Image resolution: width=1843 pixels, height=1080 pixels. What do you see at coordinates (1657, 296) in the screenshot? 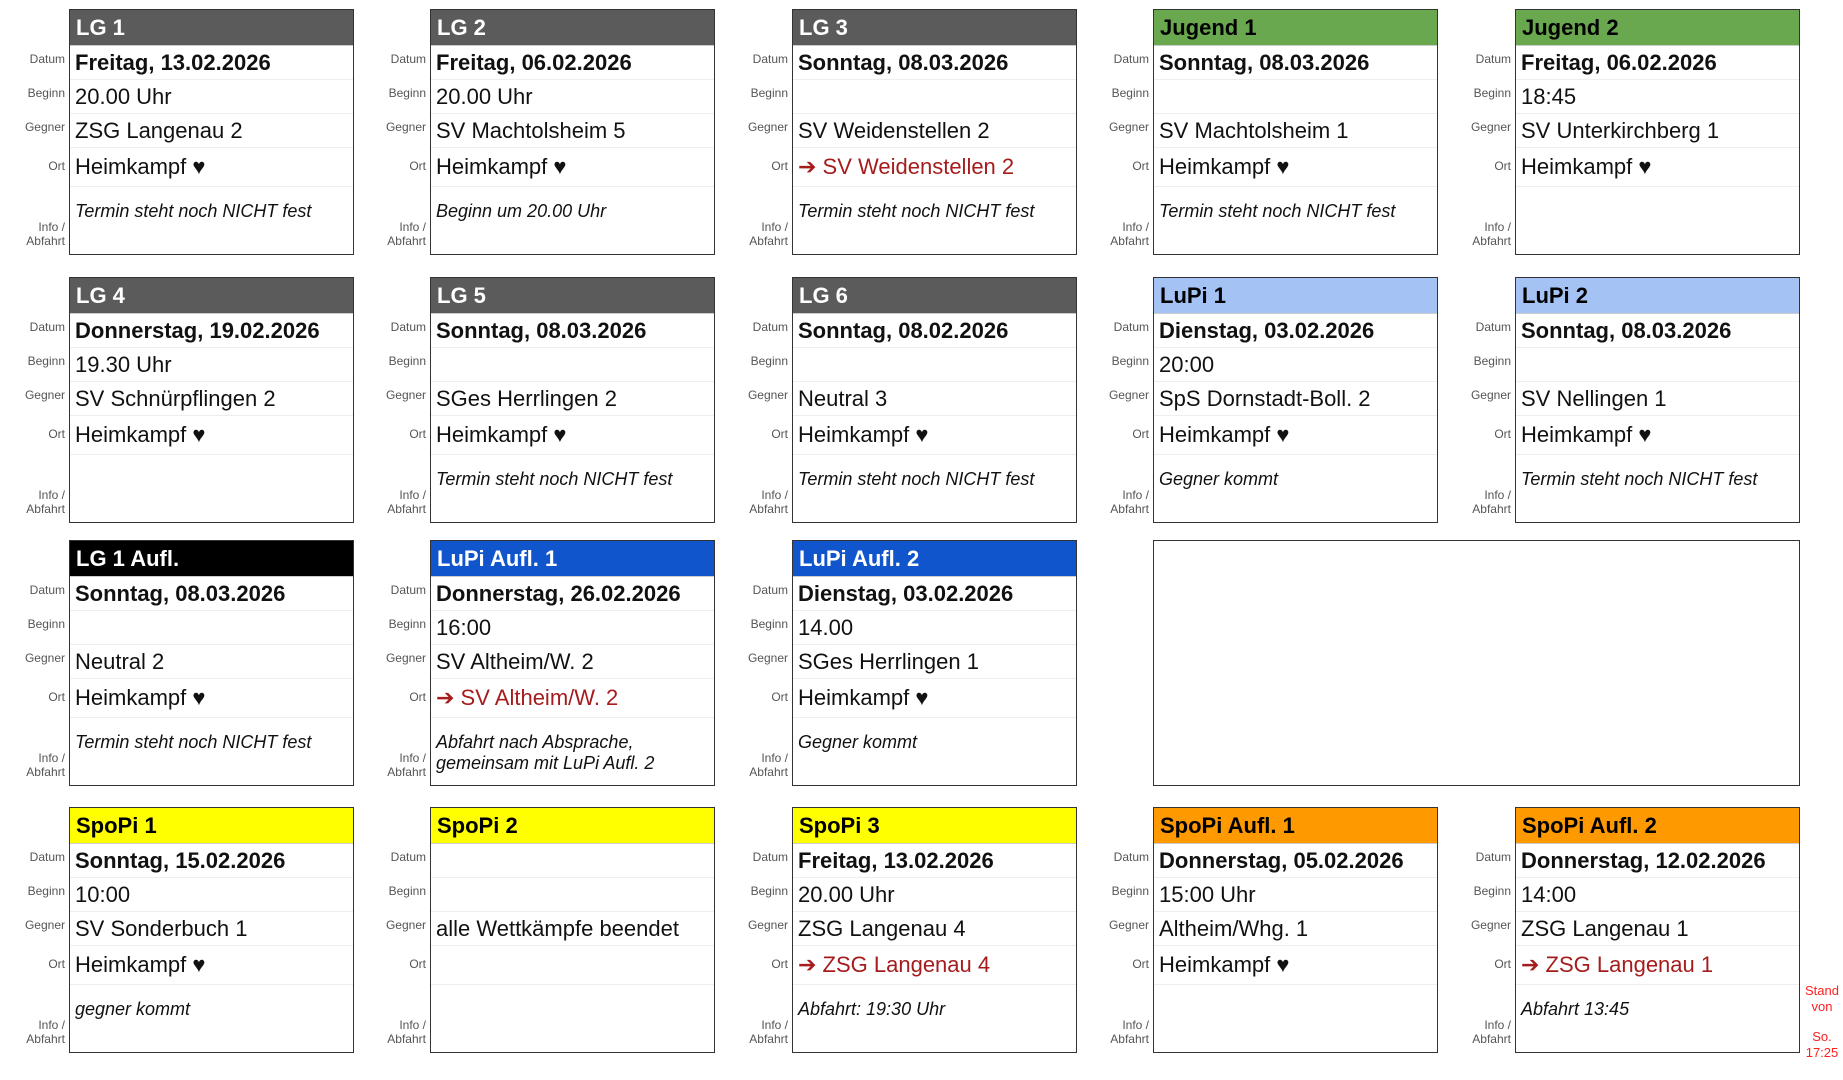
I see `team-title: LuPi 2` at bounding box center [1657, 296].